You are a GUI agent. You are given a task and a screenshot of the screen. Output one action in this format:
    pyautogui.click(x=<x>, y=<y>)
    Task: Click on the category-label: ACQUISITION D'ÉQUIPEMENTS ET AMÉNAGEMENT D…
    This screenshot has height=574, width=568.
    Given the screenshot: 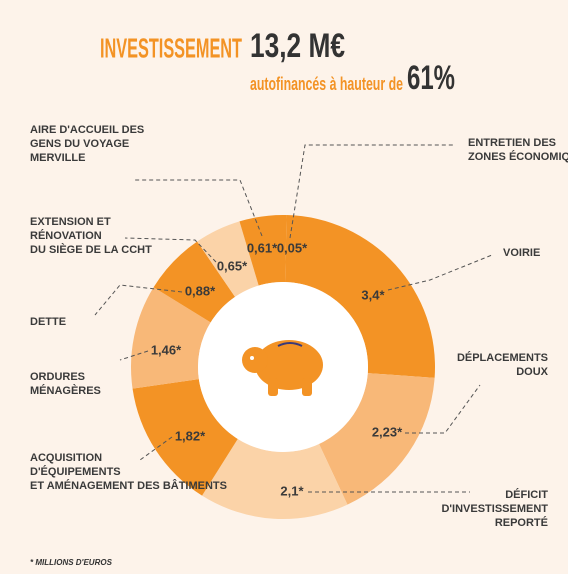 What is the action you would take?
    pyautogui.click(x=128, y=472)
    